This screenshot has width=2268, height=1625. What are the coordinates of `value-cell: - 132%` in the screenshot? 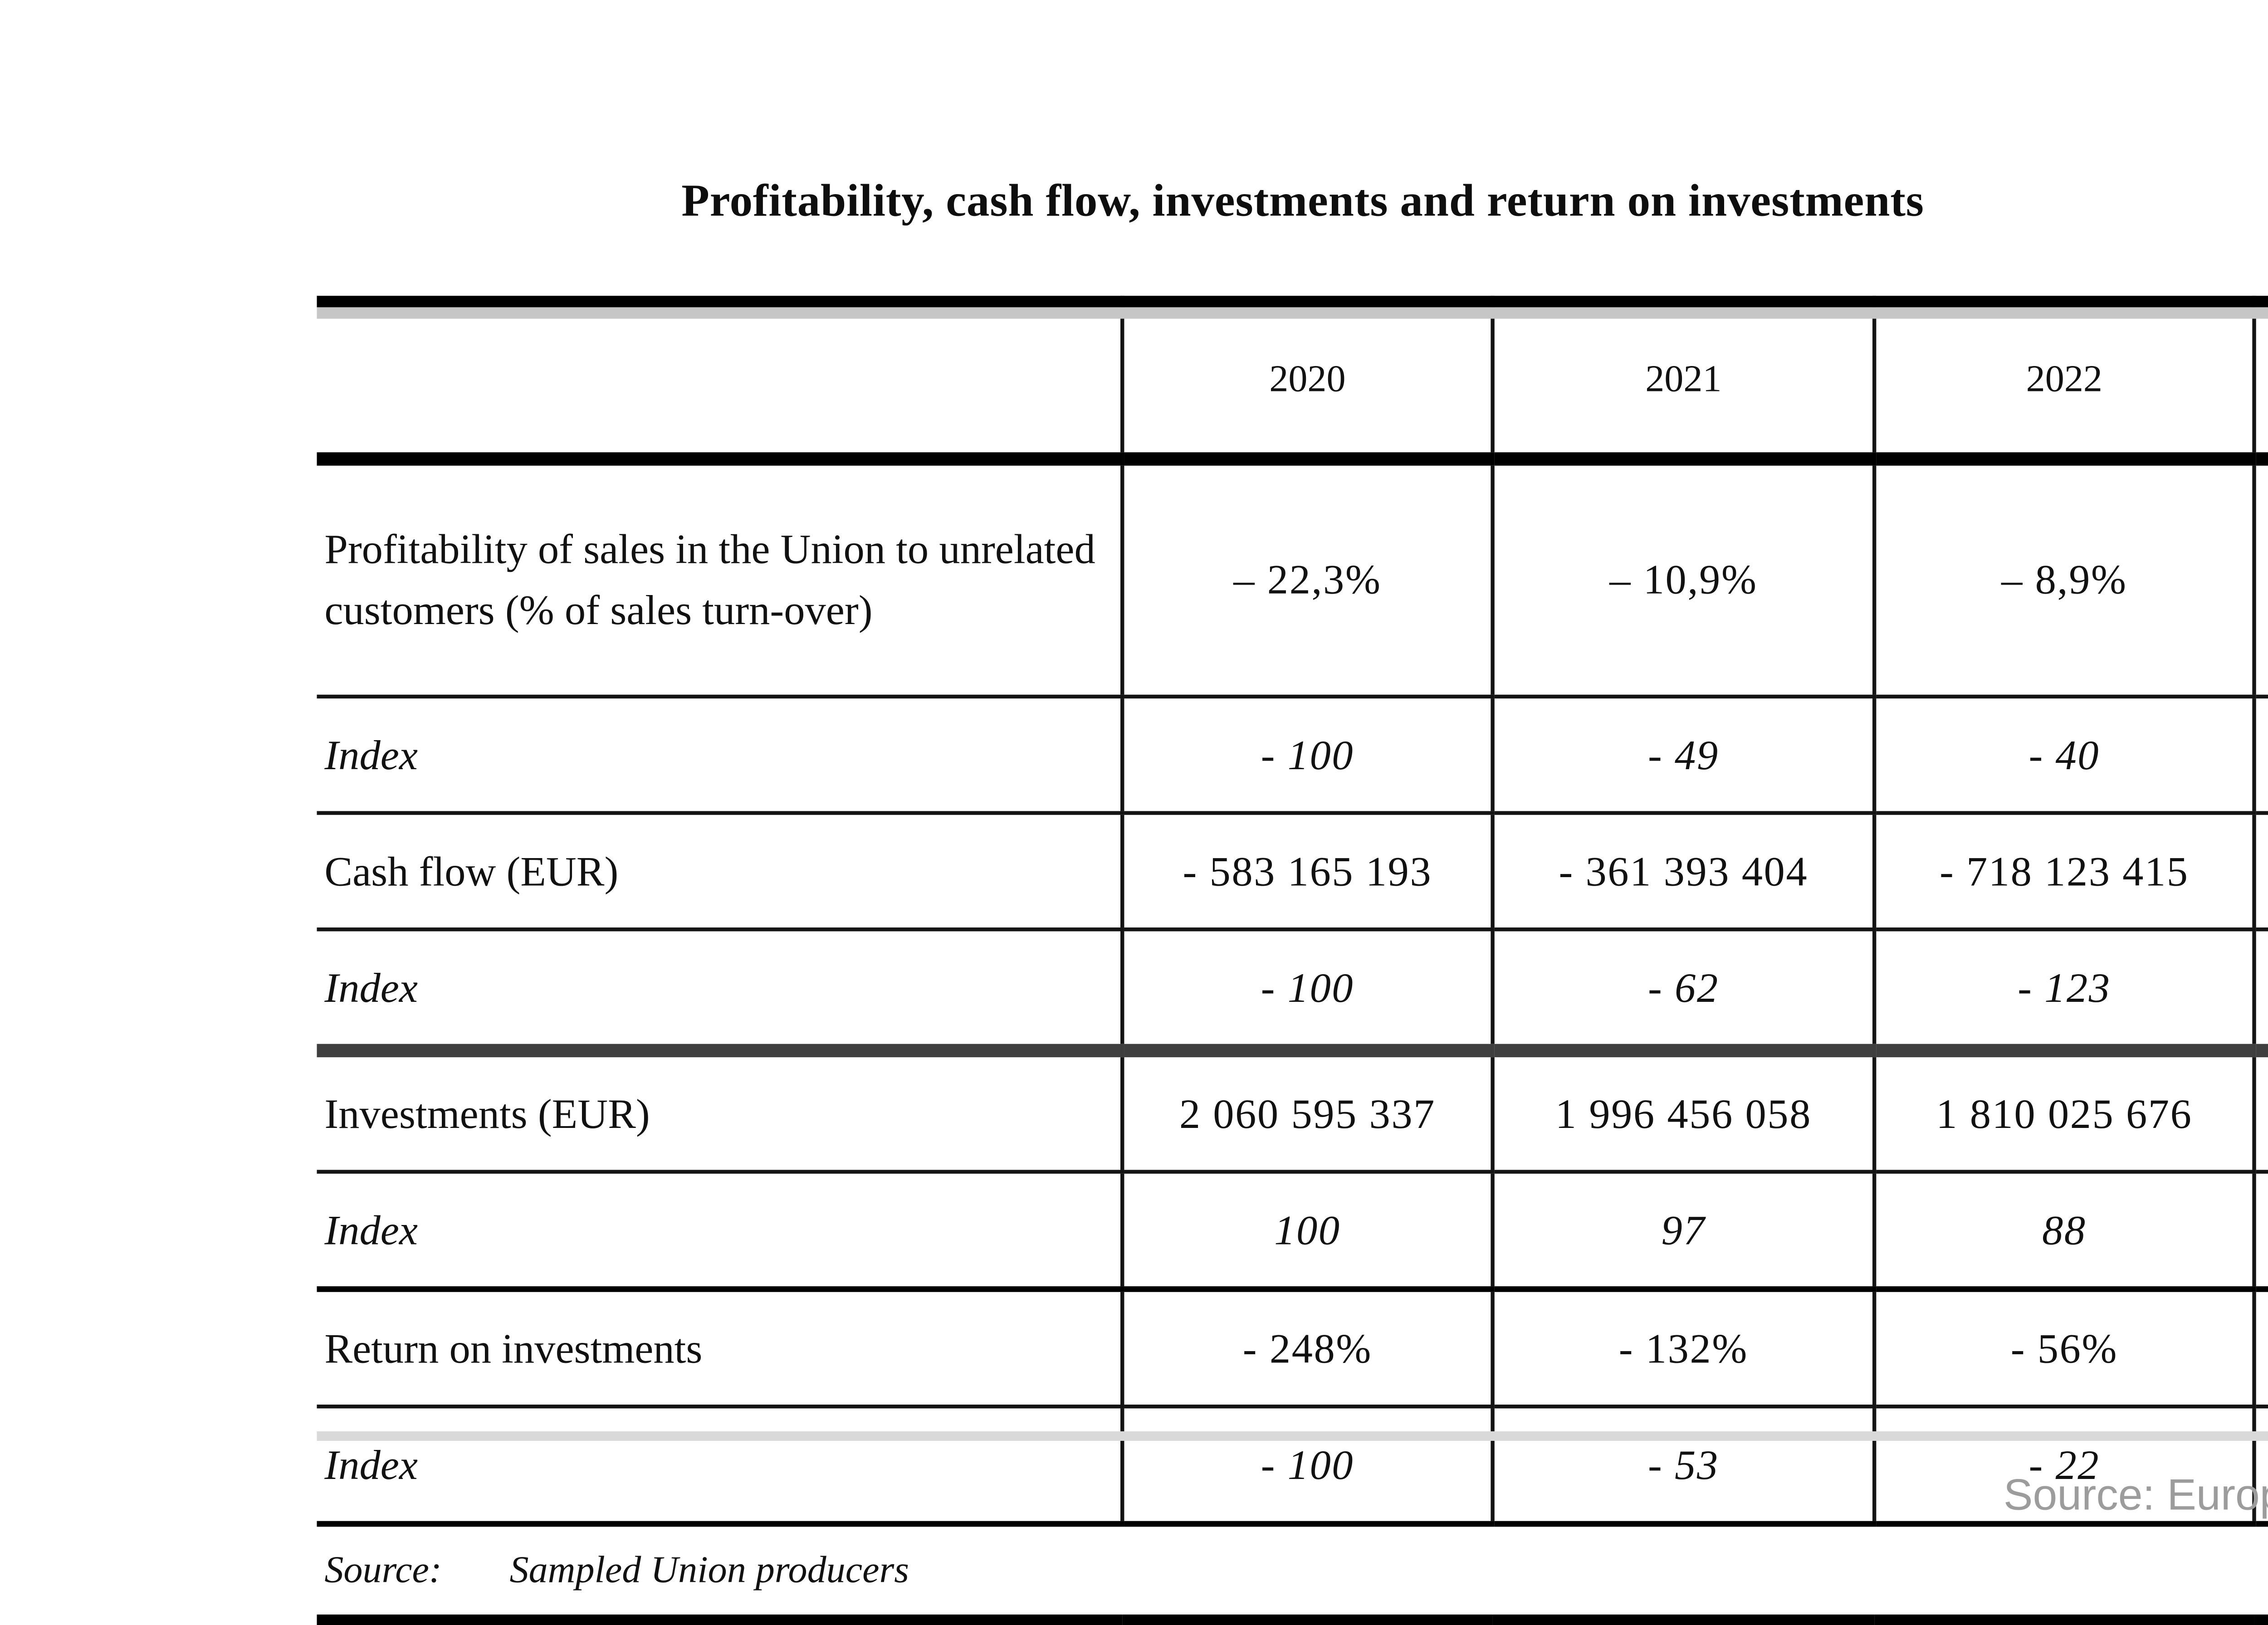 It's located at (1683, 1349).